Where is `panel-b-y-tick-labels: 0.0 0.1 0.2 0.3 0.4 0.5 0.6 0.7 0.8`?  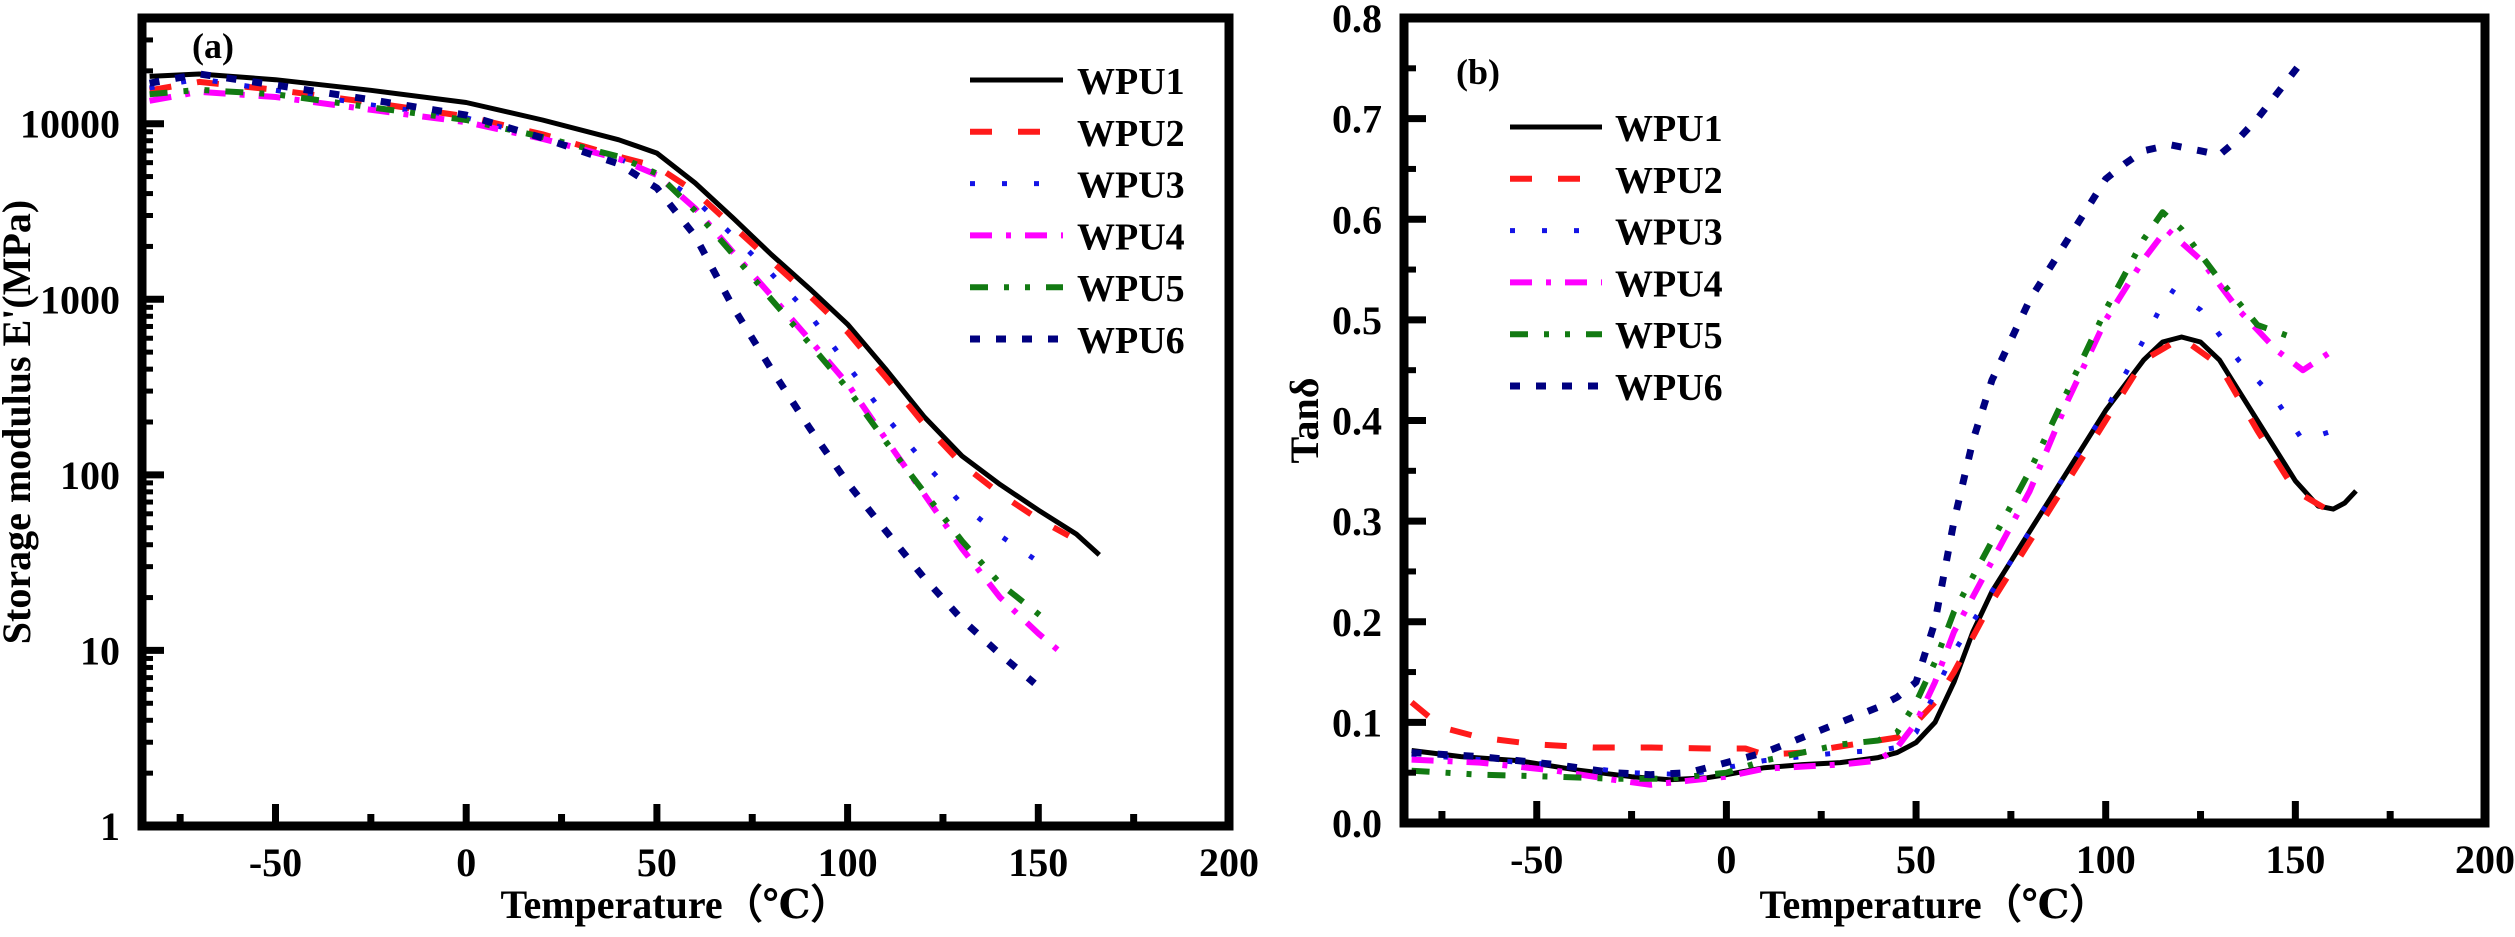 panel-b-y-tick-labels: 0.0 0.1 0.2 0.3 0.4 0.5 0.6 0.7 0.8 is located at coordinates (1357, 423).